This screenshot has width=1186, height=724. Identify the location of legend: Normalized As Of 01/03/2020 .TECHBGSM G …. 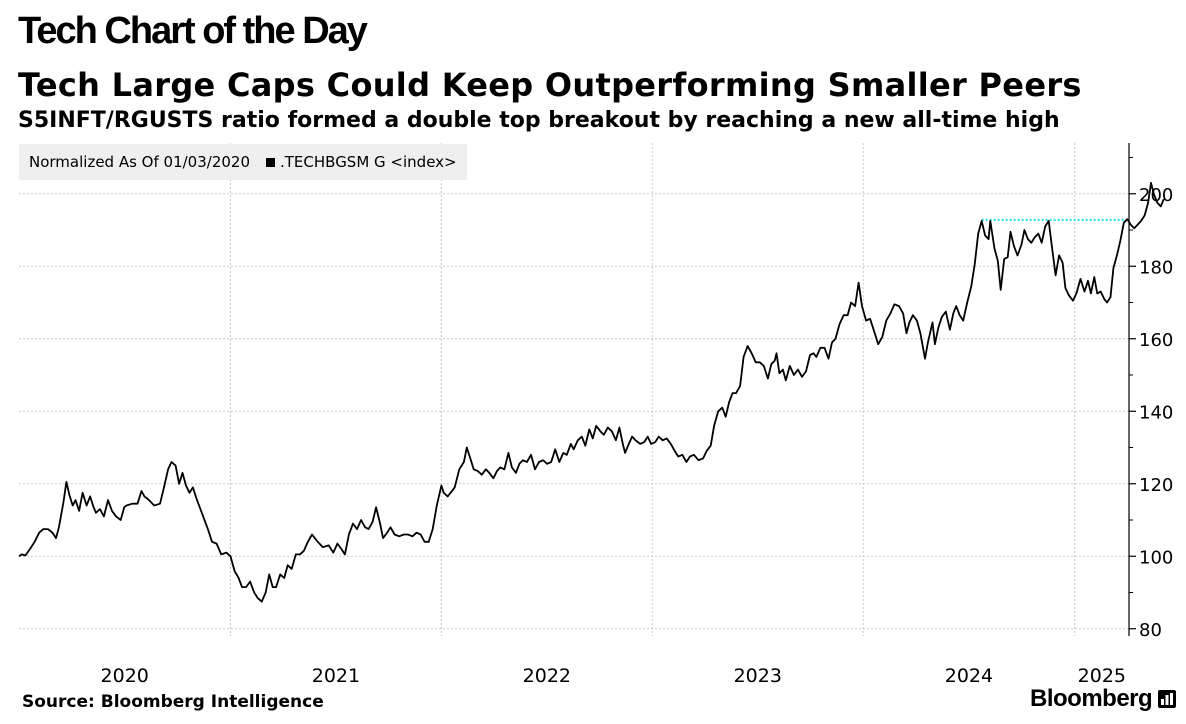
(243, 162).